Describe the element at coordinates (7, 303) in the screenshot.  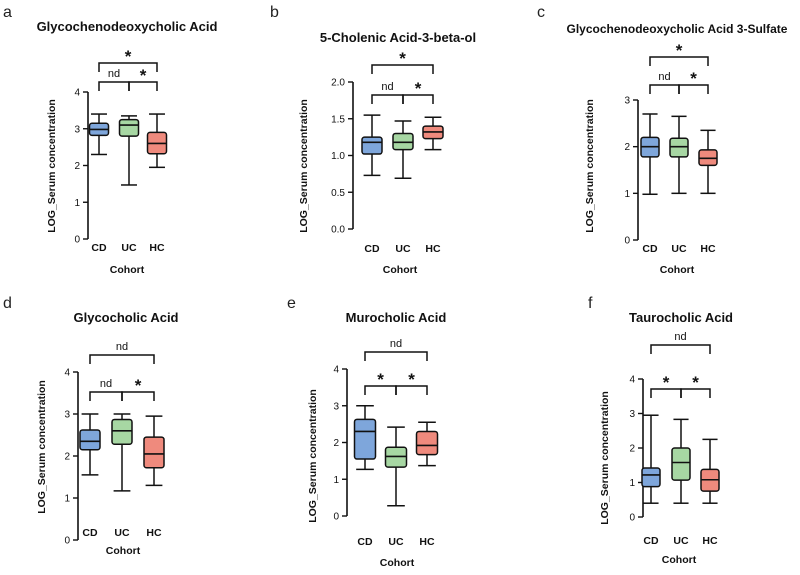
I see `panel-letter: d` at that location.